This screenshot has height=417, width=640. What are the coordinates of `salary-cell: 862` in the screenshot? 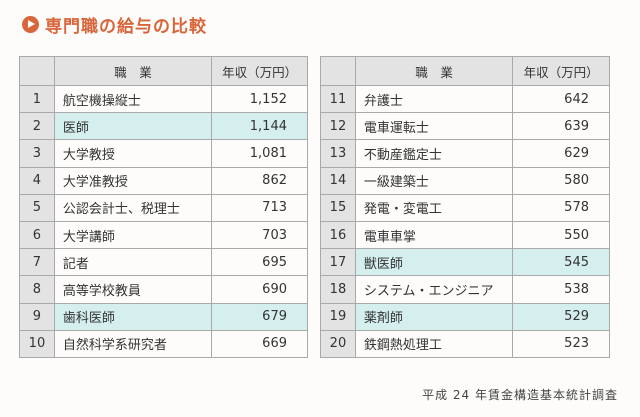 It's located at (259, 180).